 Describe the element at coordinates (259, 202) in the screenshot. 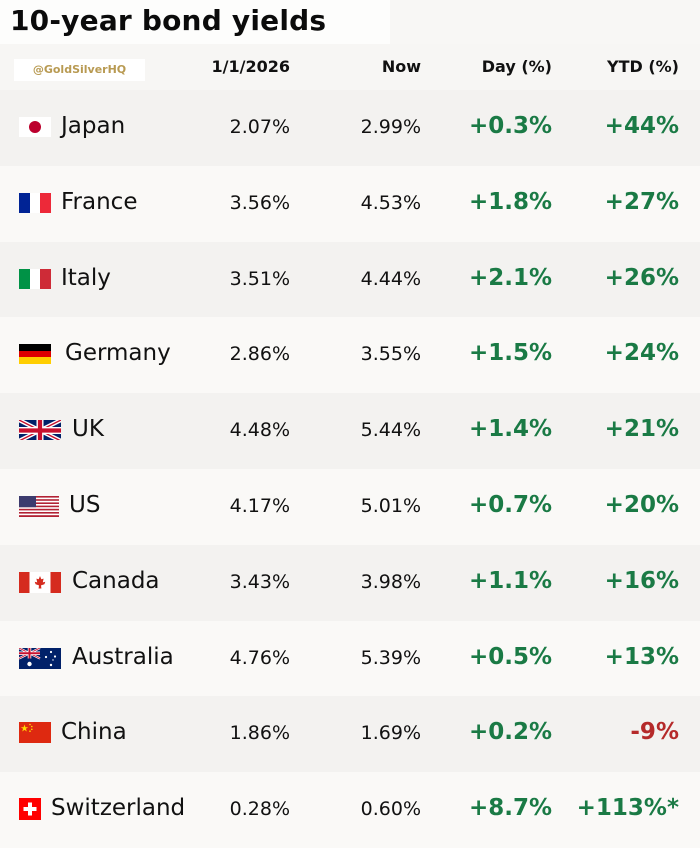

I see `start-yield: 3.56%` at that location.